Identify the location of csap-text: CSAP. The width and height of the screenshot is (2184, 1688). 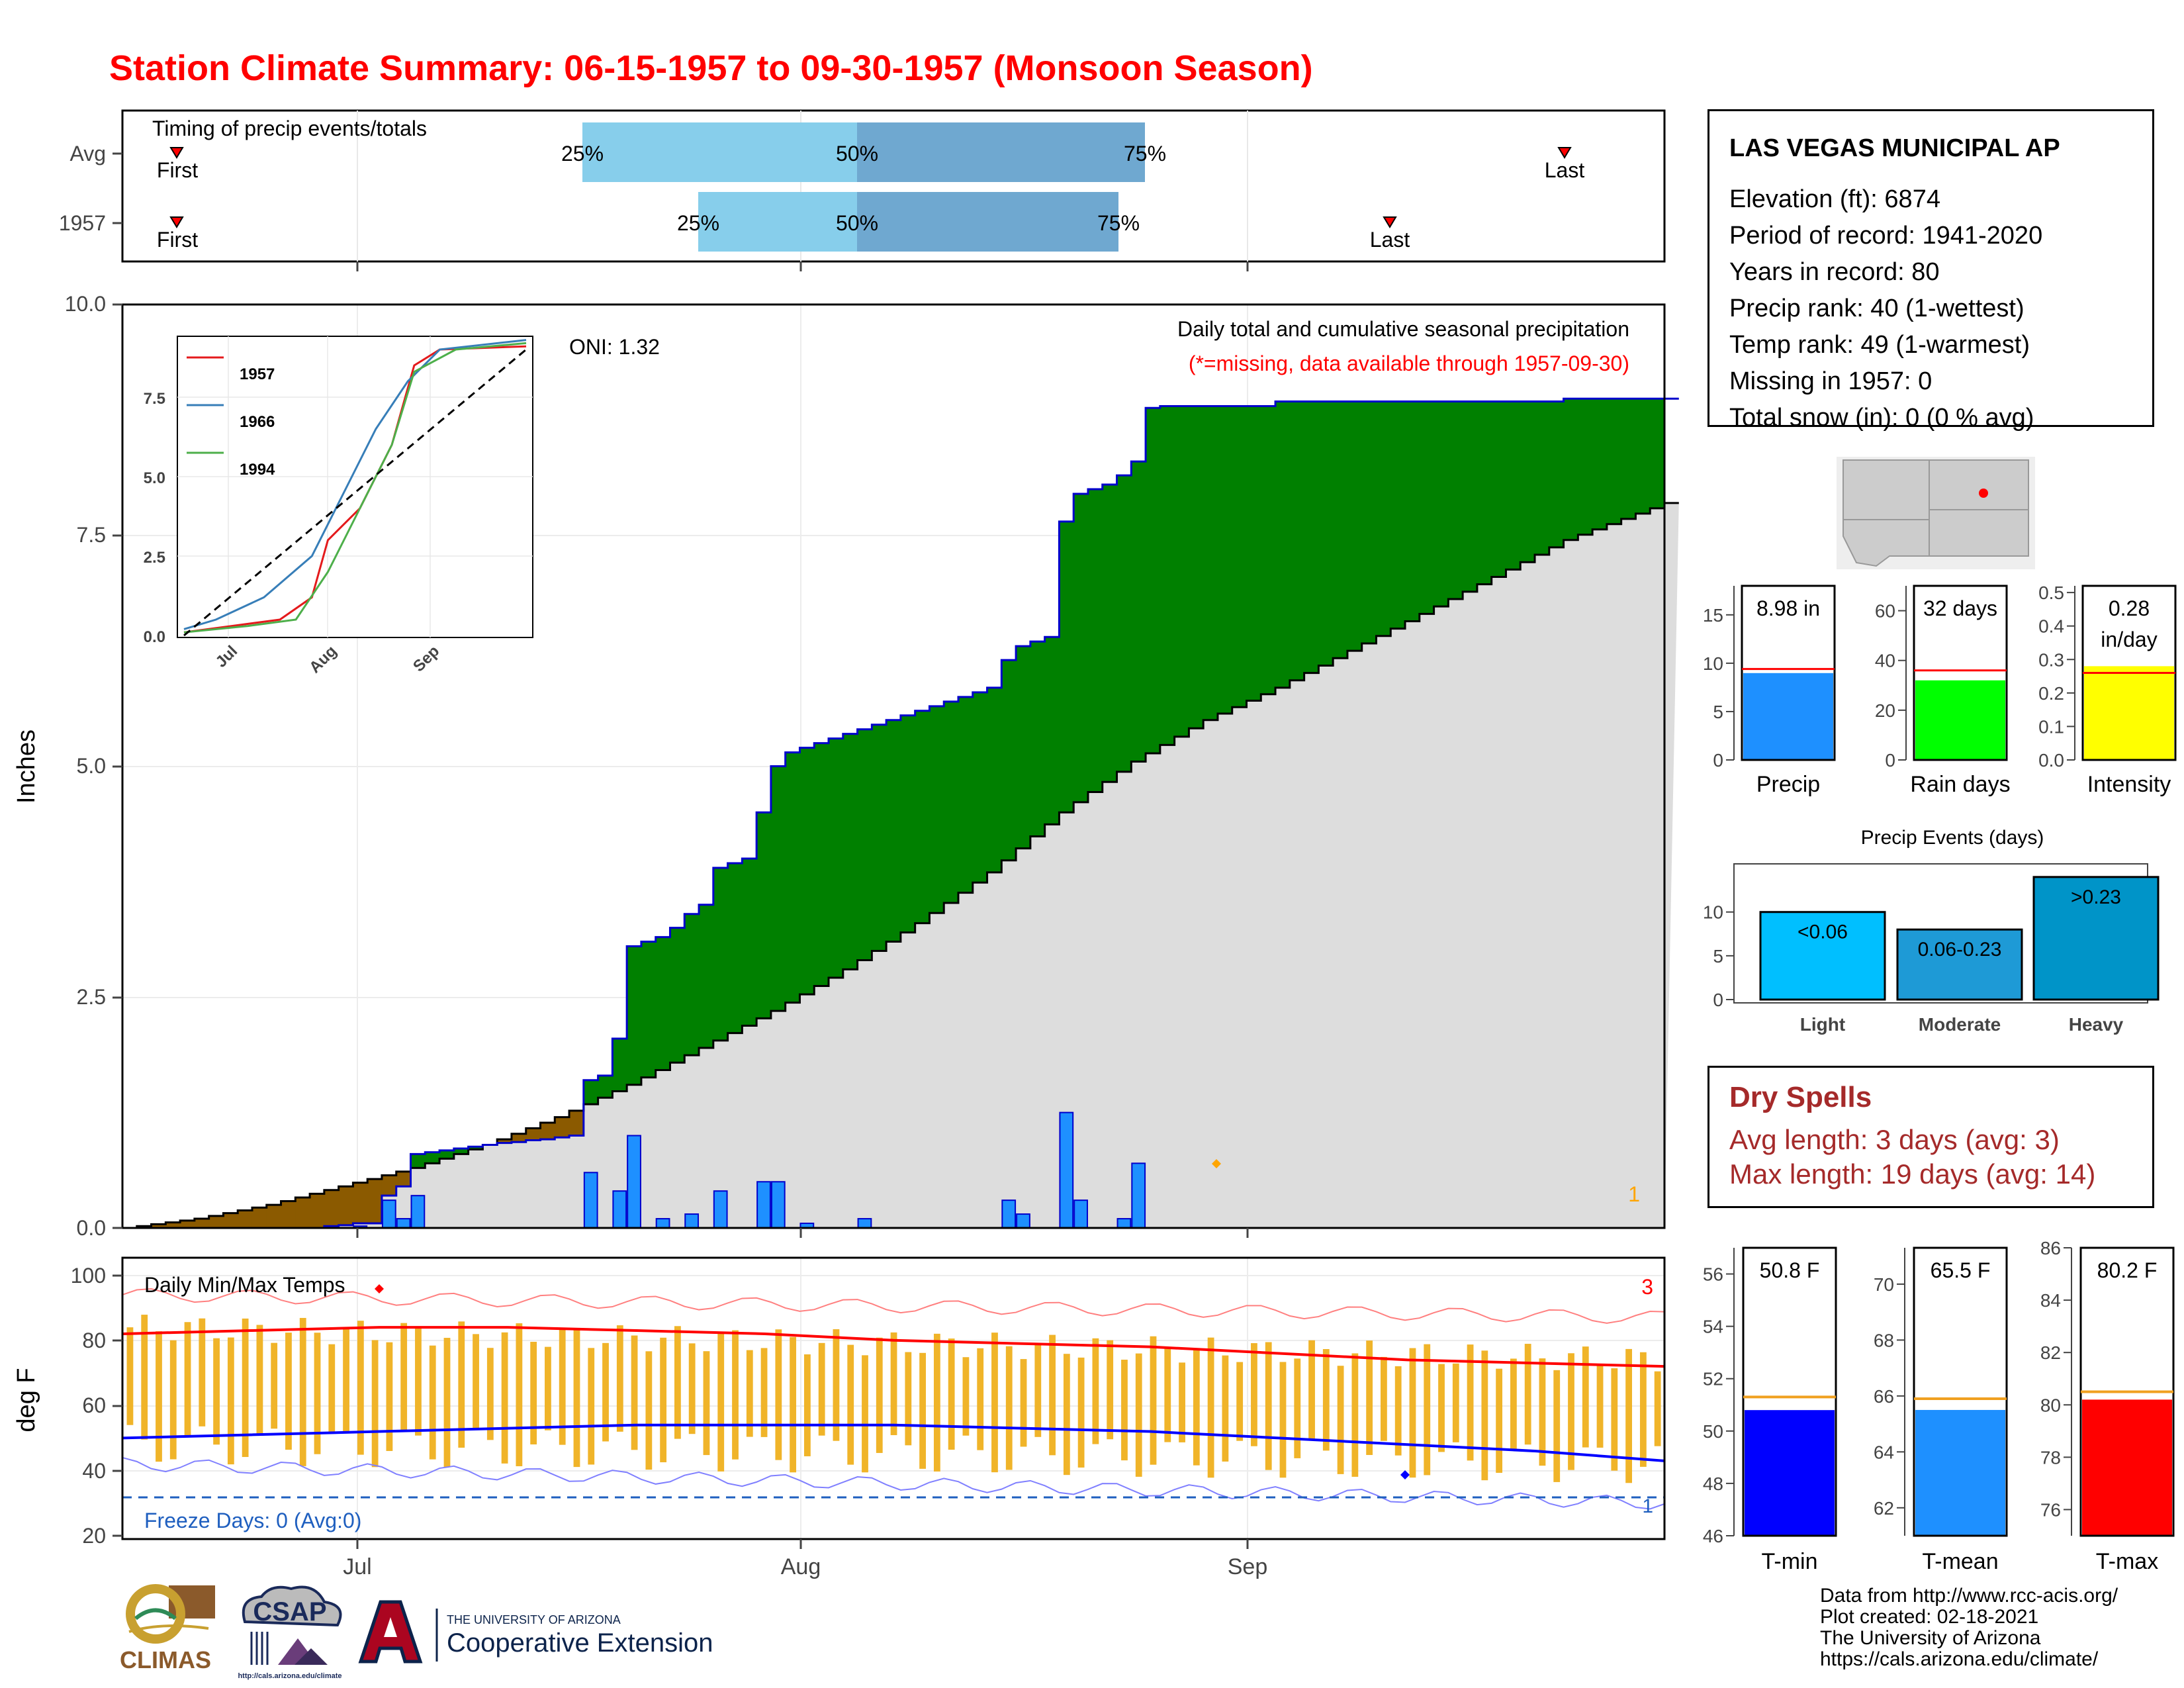
(289, 1611).